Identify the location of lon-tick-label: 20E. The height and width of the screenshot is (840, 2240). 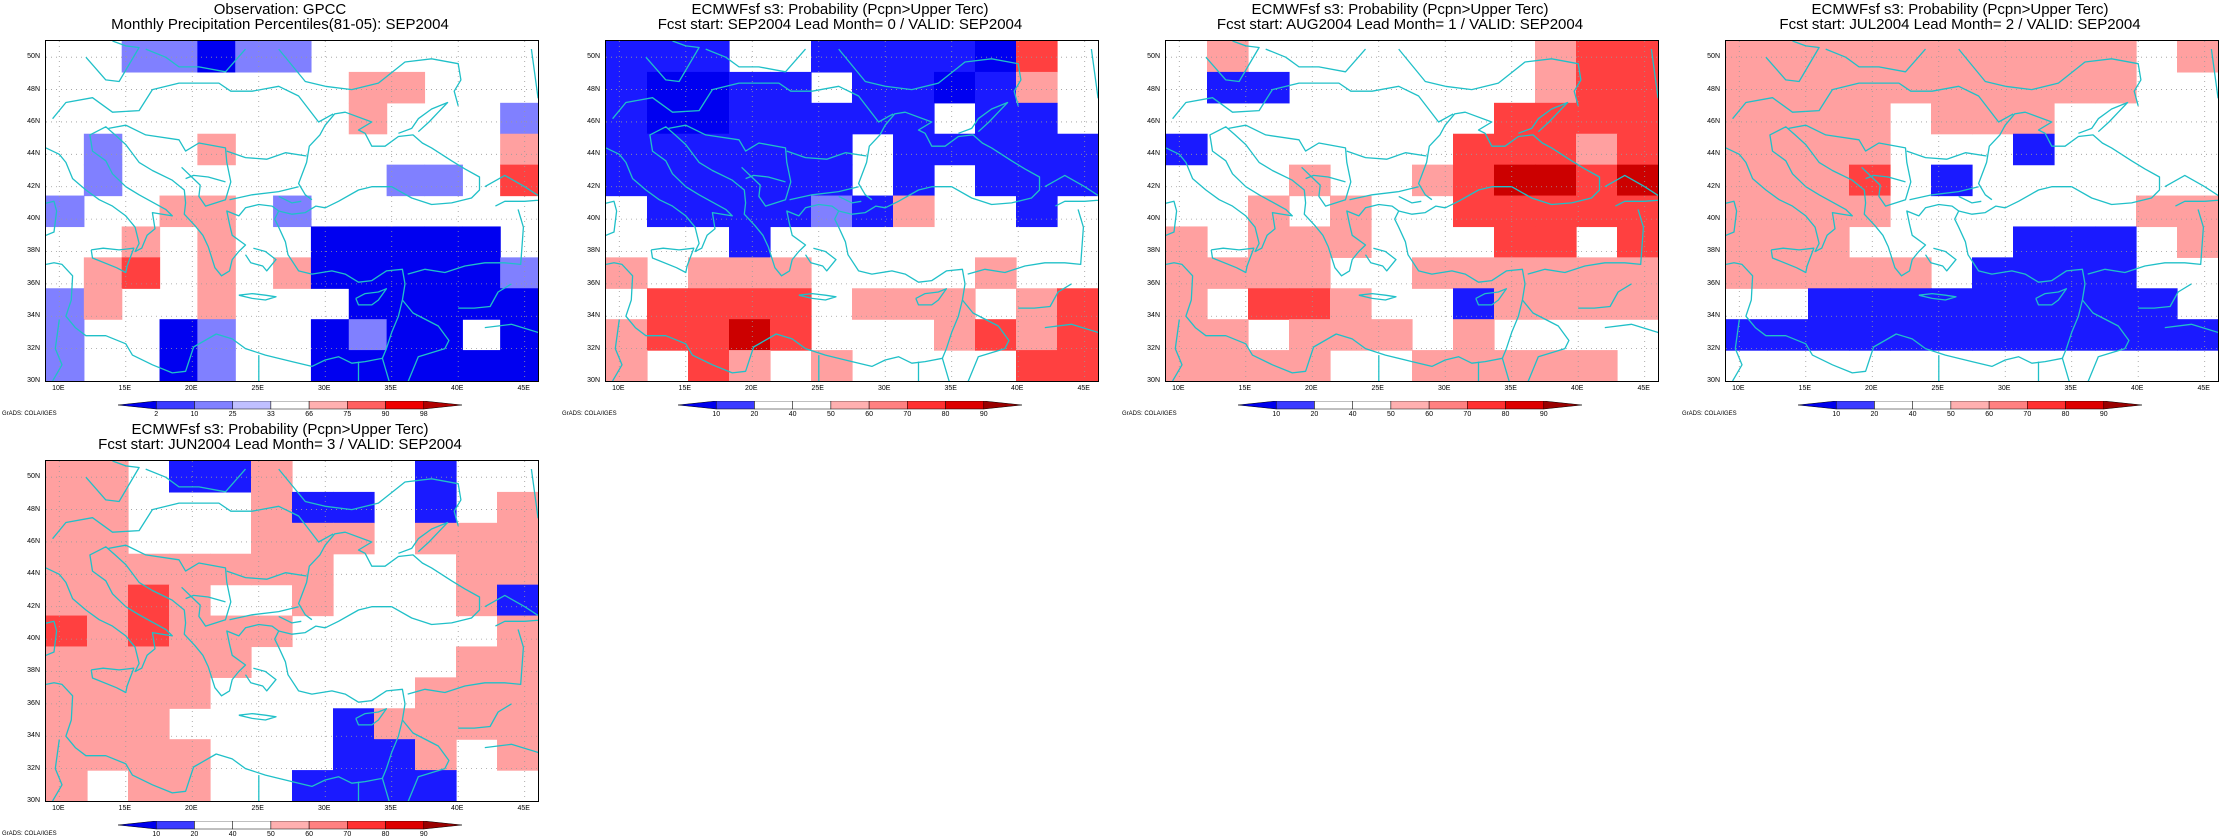
(1311, 388).